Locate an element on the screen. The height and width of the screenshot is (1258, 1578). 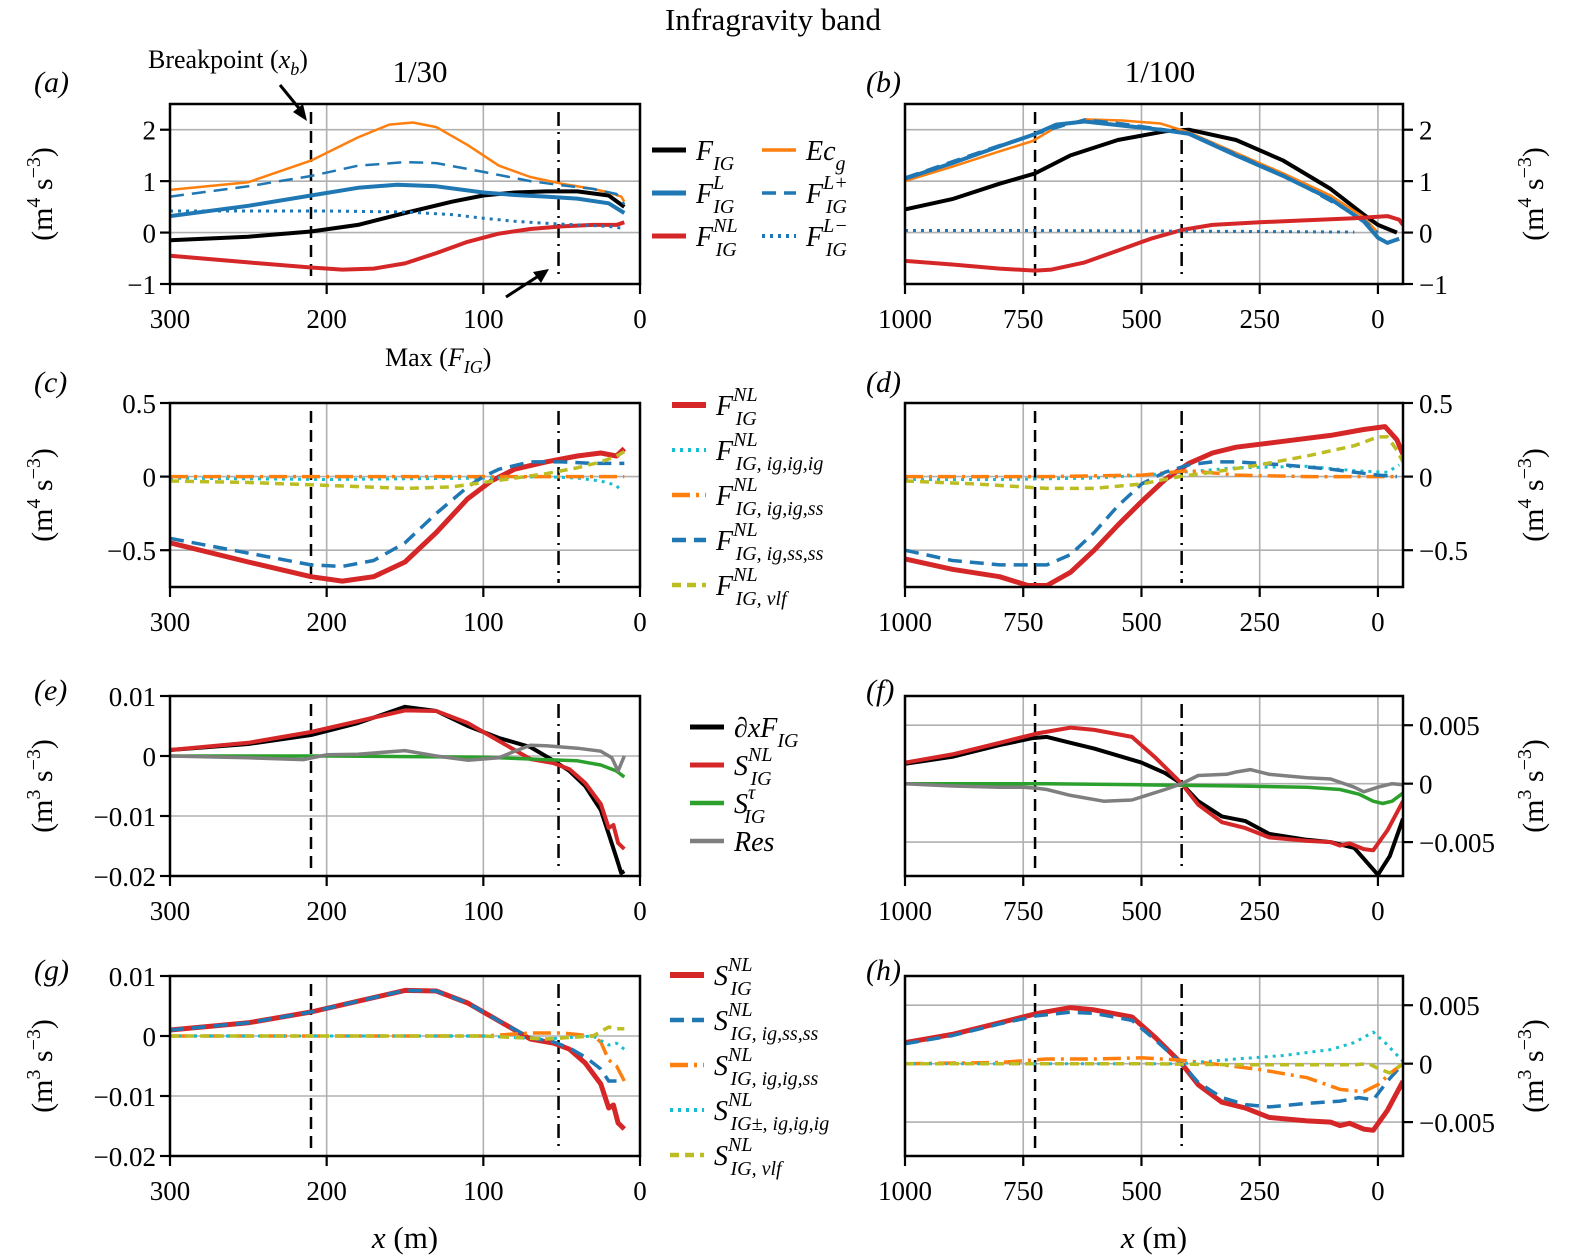
panel-e: 300 200 100 0 −0.02 −0.01 0 0.01 (m3 s−3) (e) is located at coordinates (335, 800).